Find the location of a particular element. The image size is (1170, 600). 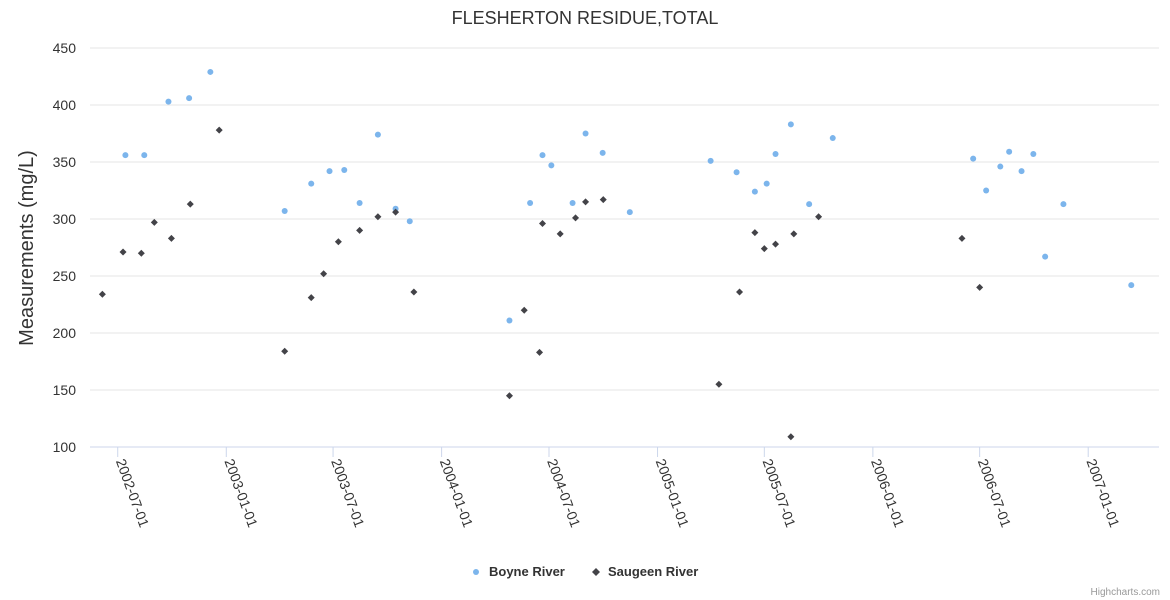

legend-boyne-river-label: Boyne River is located at coordinates (527, 571).